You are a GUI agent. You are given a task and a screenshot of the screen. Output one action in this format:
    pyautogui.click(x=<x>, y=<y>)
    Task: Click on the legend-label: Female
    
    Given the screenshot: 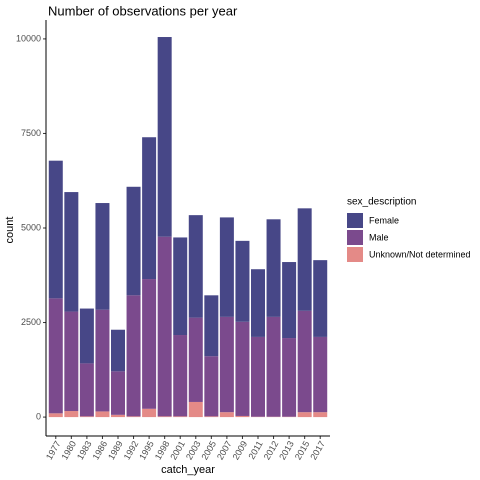 What is the action you would take?
    pyautogui.click(x=384, y=220)
    